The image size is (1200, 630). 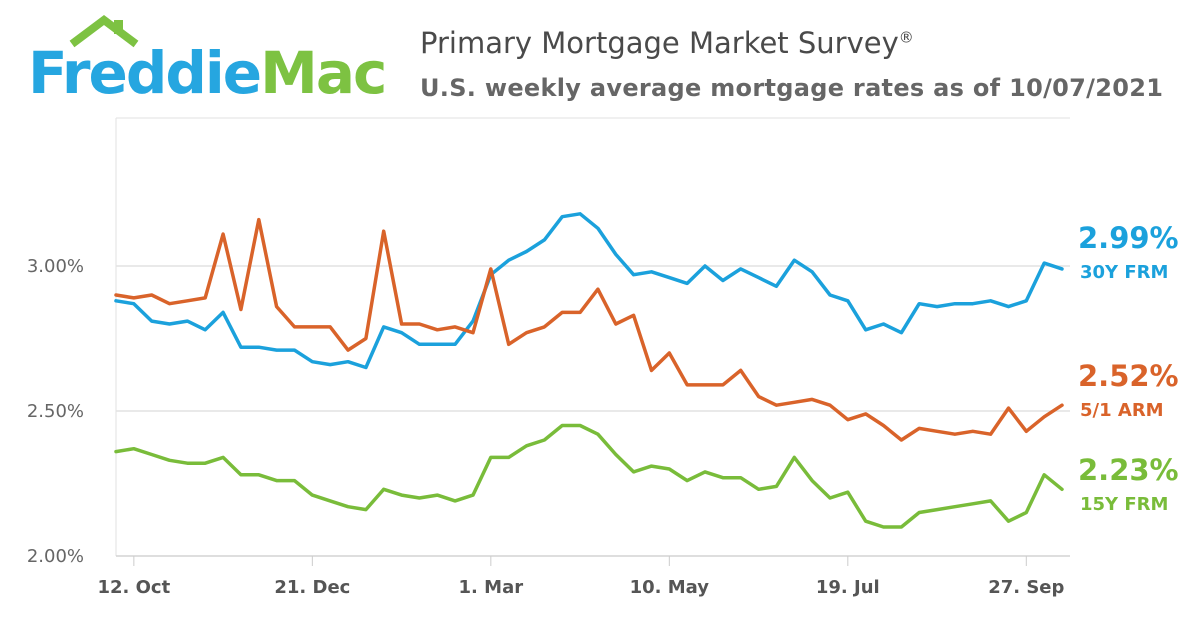 What do you see at coordinates (145, 73) in the screenshot?
I see `logo-word-freddie: Freddie` at bounding box center [145, 73].